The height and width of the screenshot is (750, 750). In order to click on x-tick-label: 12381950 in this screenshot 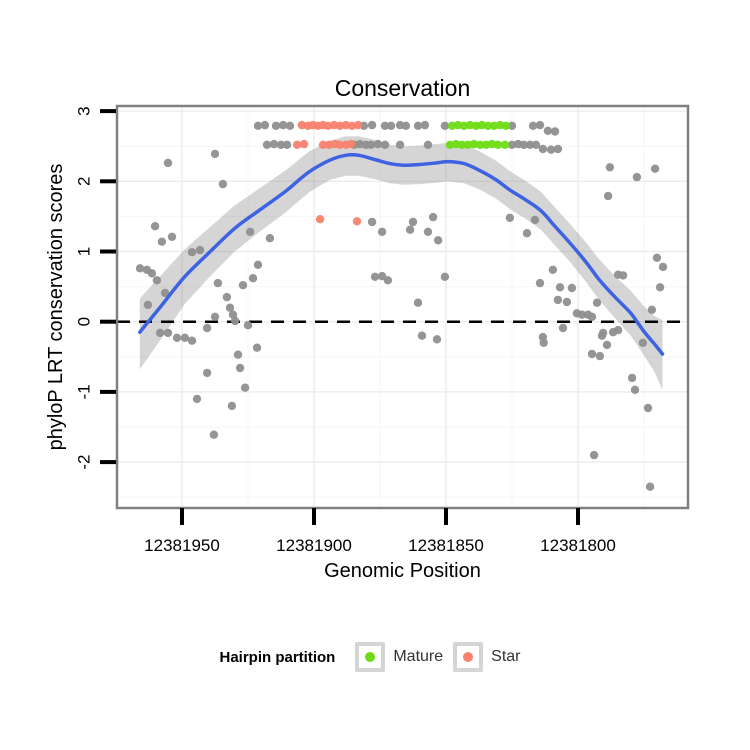, I will do `click(182, 545)`.